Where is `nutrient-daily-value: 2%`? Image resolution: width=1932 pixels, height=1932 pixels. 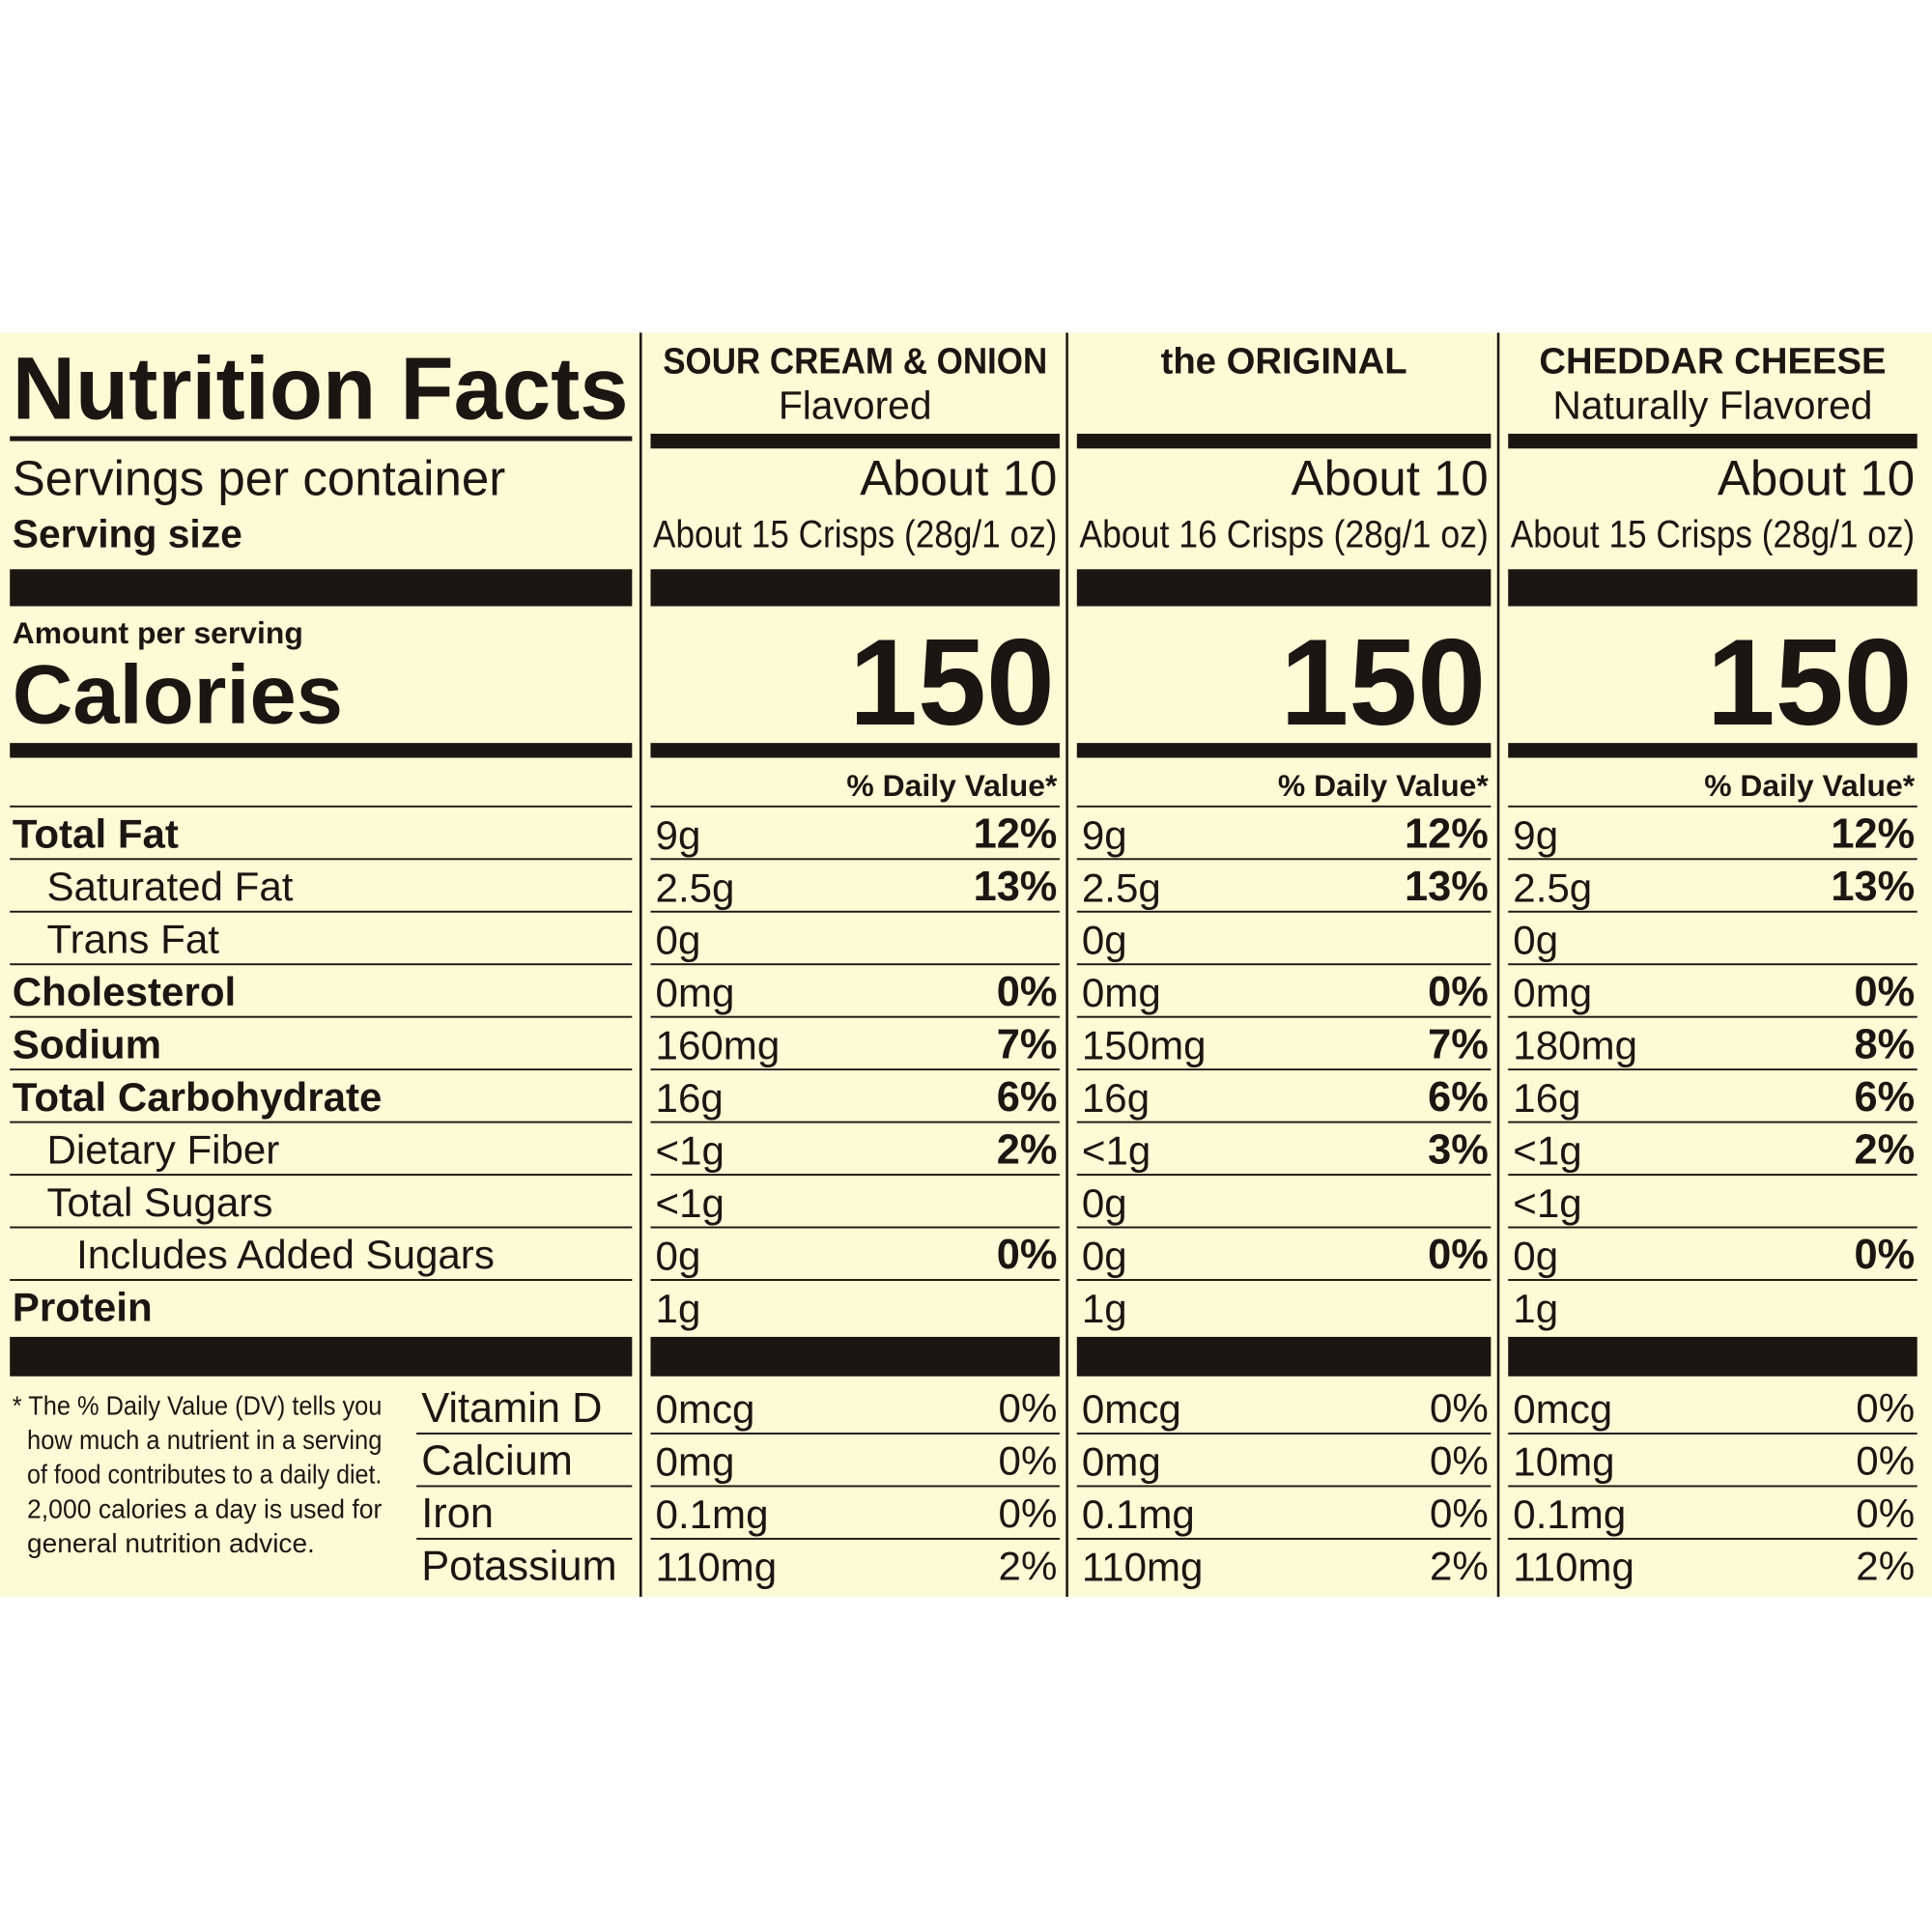
nutrient-daily-value: 2% is located at coordinates (1884, 1149).